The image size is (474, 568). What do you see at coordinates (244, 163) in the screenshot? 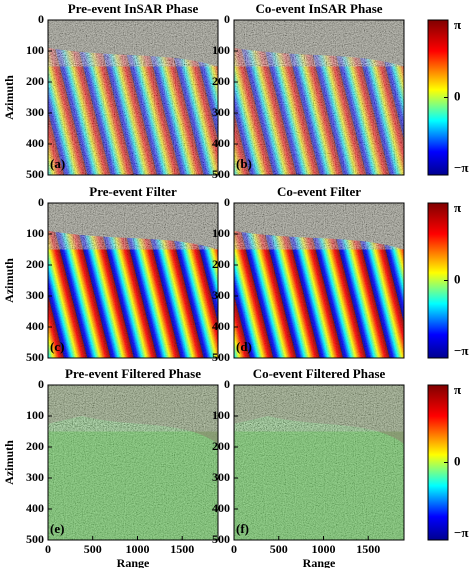
I see `panel-label: (b)` at bounding box center [244, 163].